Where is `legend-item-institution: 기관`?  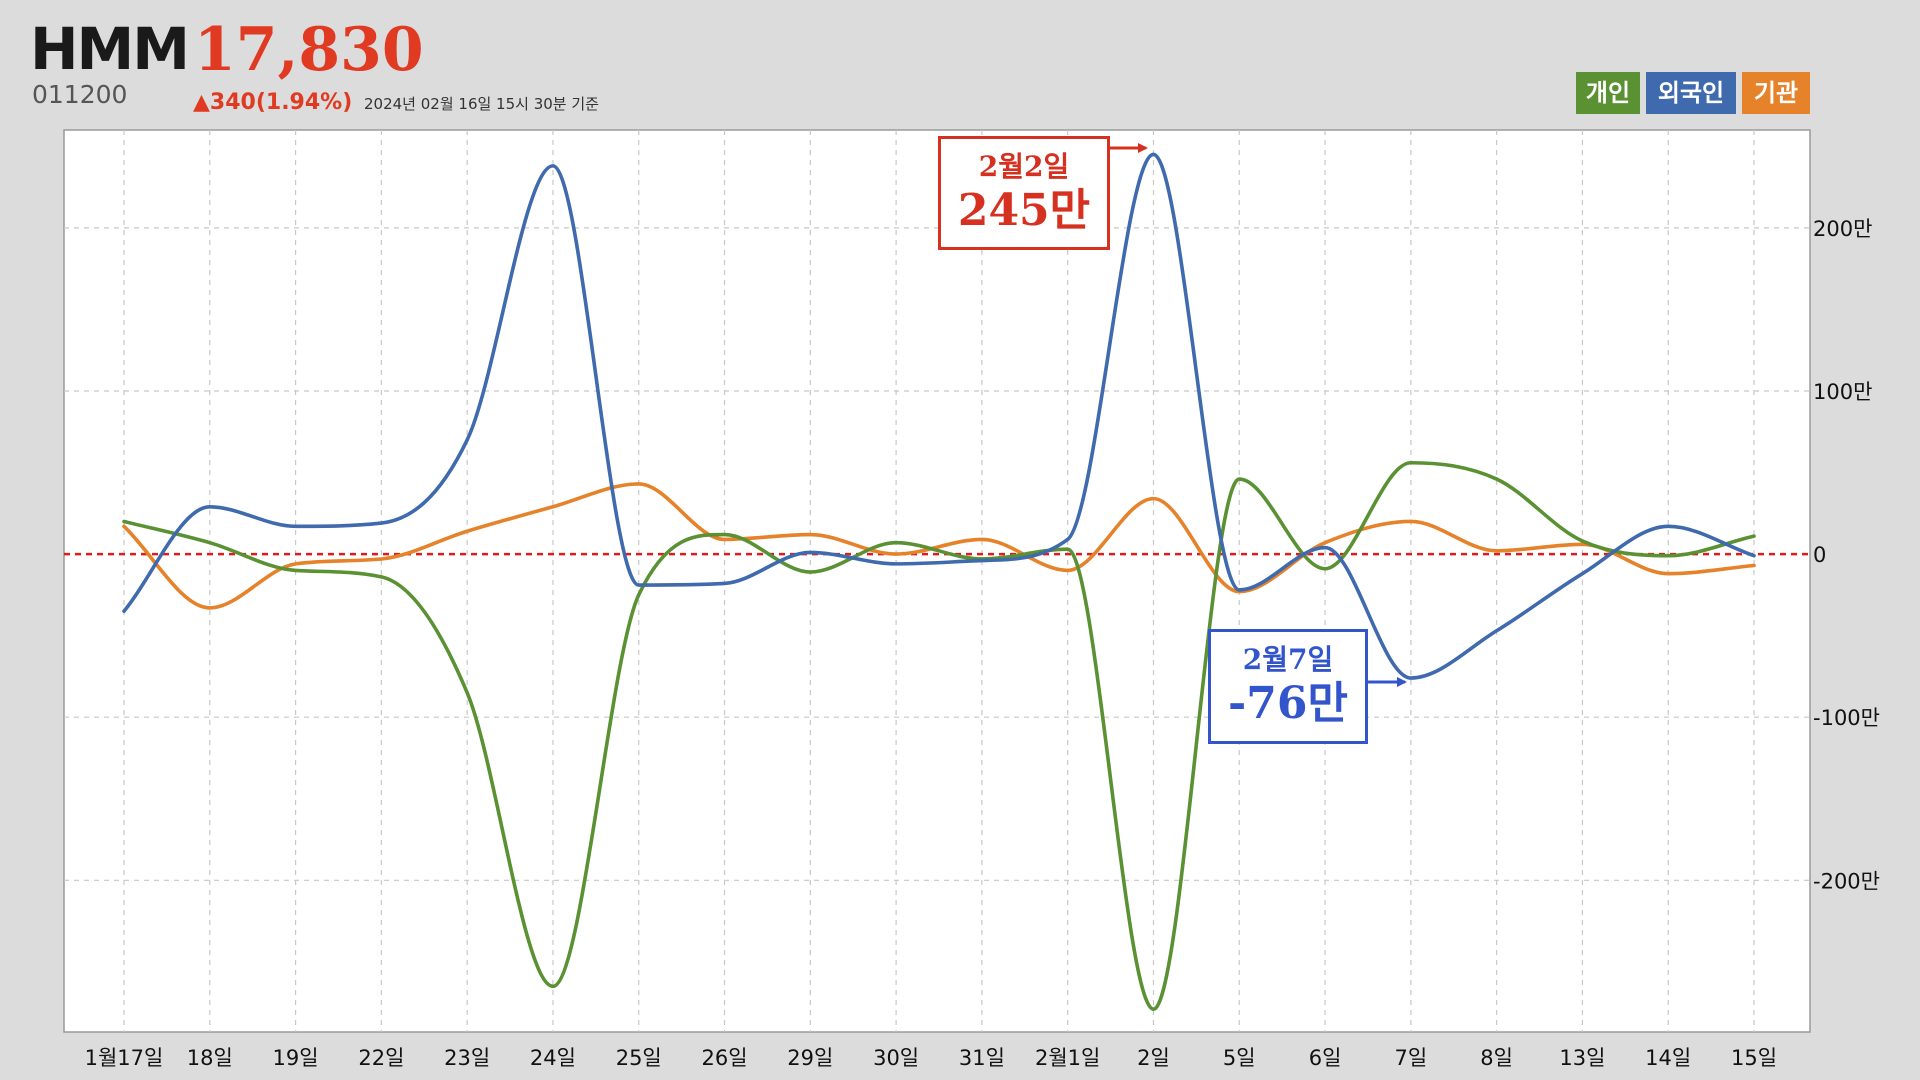
legend-item-institution: 기관 is located at coordinates (1776, 93).